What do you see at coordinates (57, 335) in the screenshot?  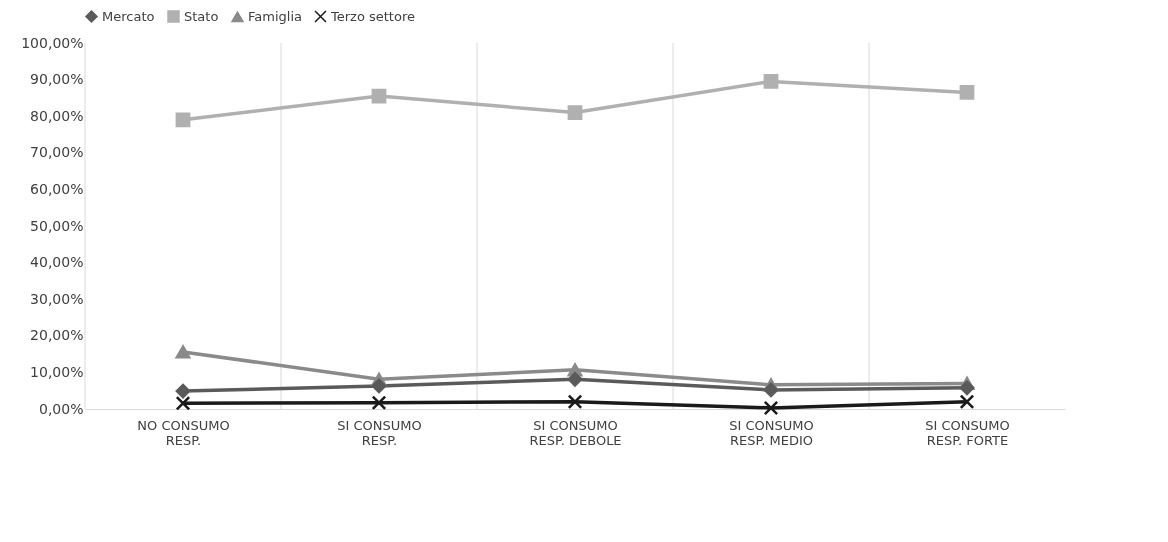 I see `y-tick-label: 20,00%` at bounding box center [57, 335].